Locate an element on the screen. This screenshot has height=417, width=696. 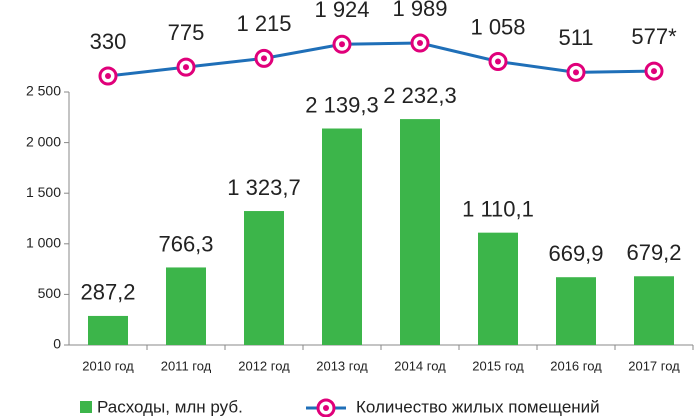
line-label: 511 is located at coordinates (575, 37).